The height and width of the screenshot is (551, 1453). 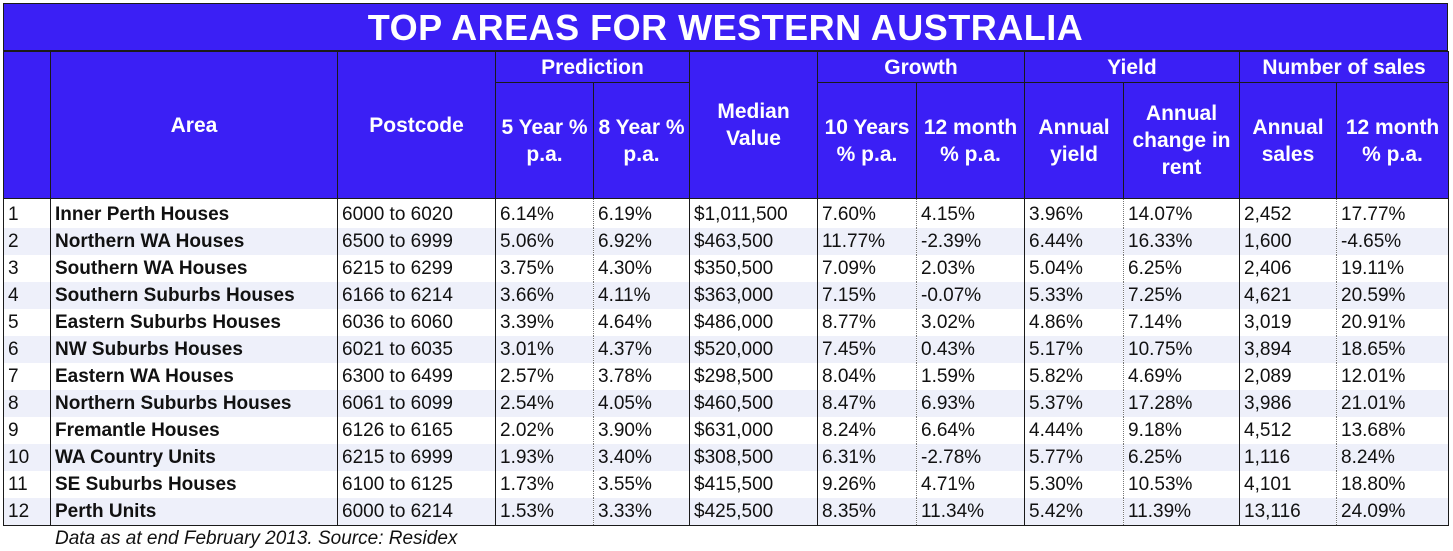 I want to click on annual-sales-cell: 3,019, so click(x=1288, y=322).